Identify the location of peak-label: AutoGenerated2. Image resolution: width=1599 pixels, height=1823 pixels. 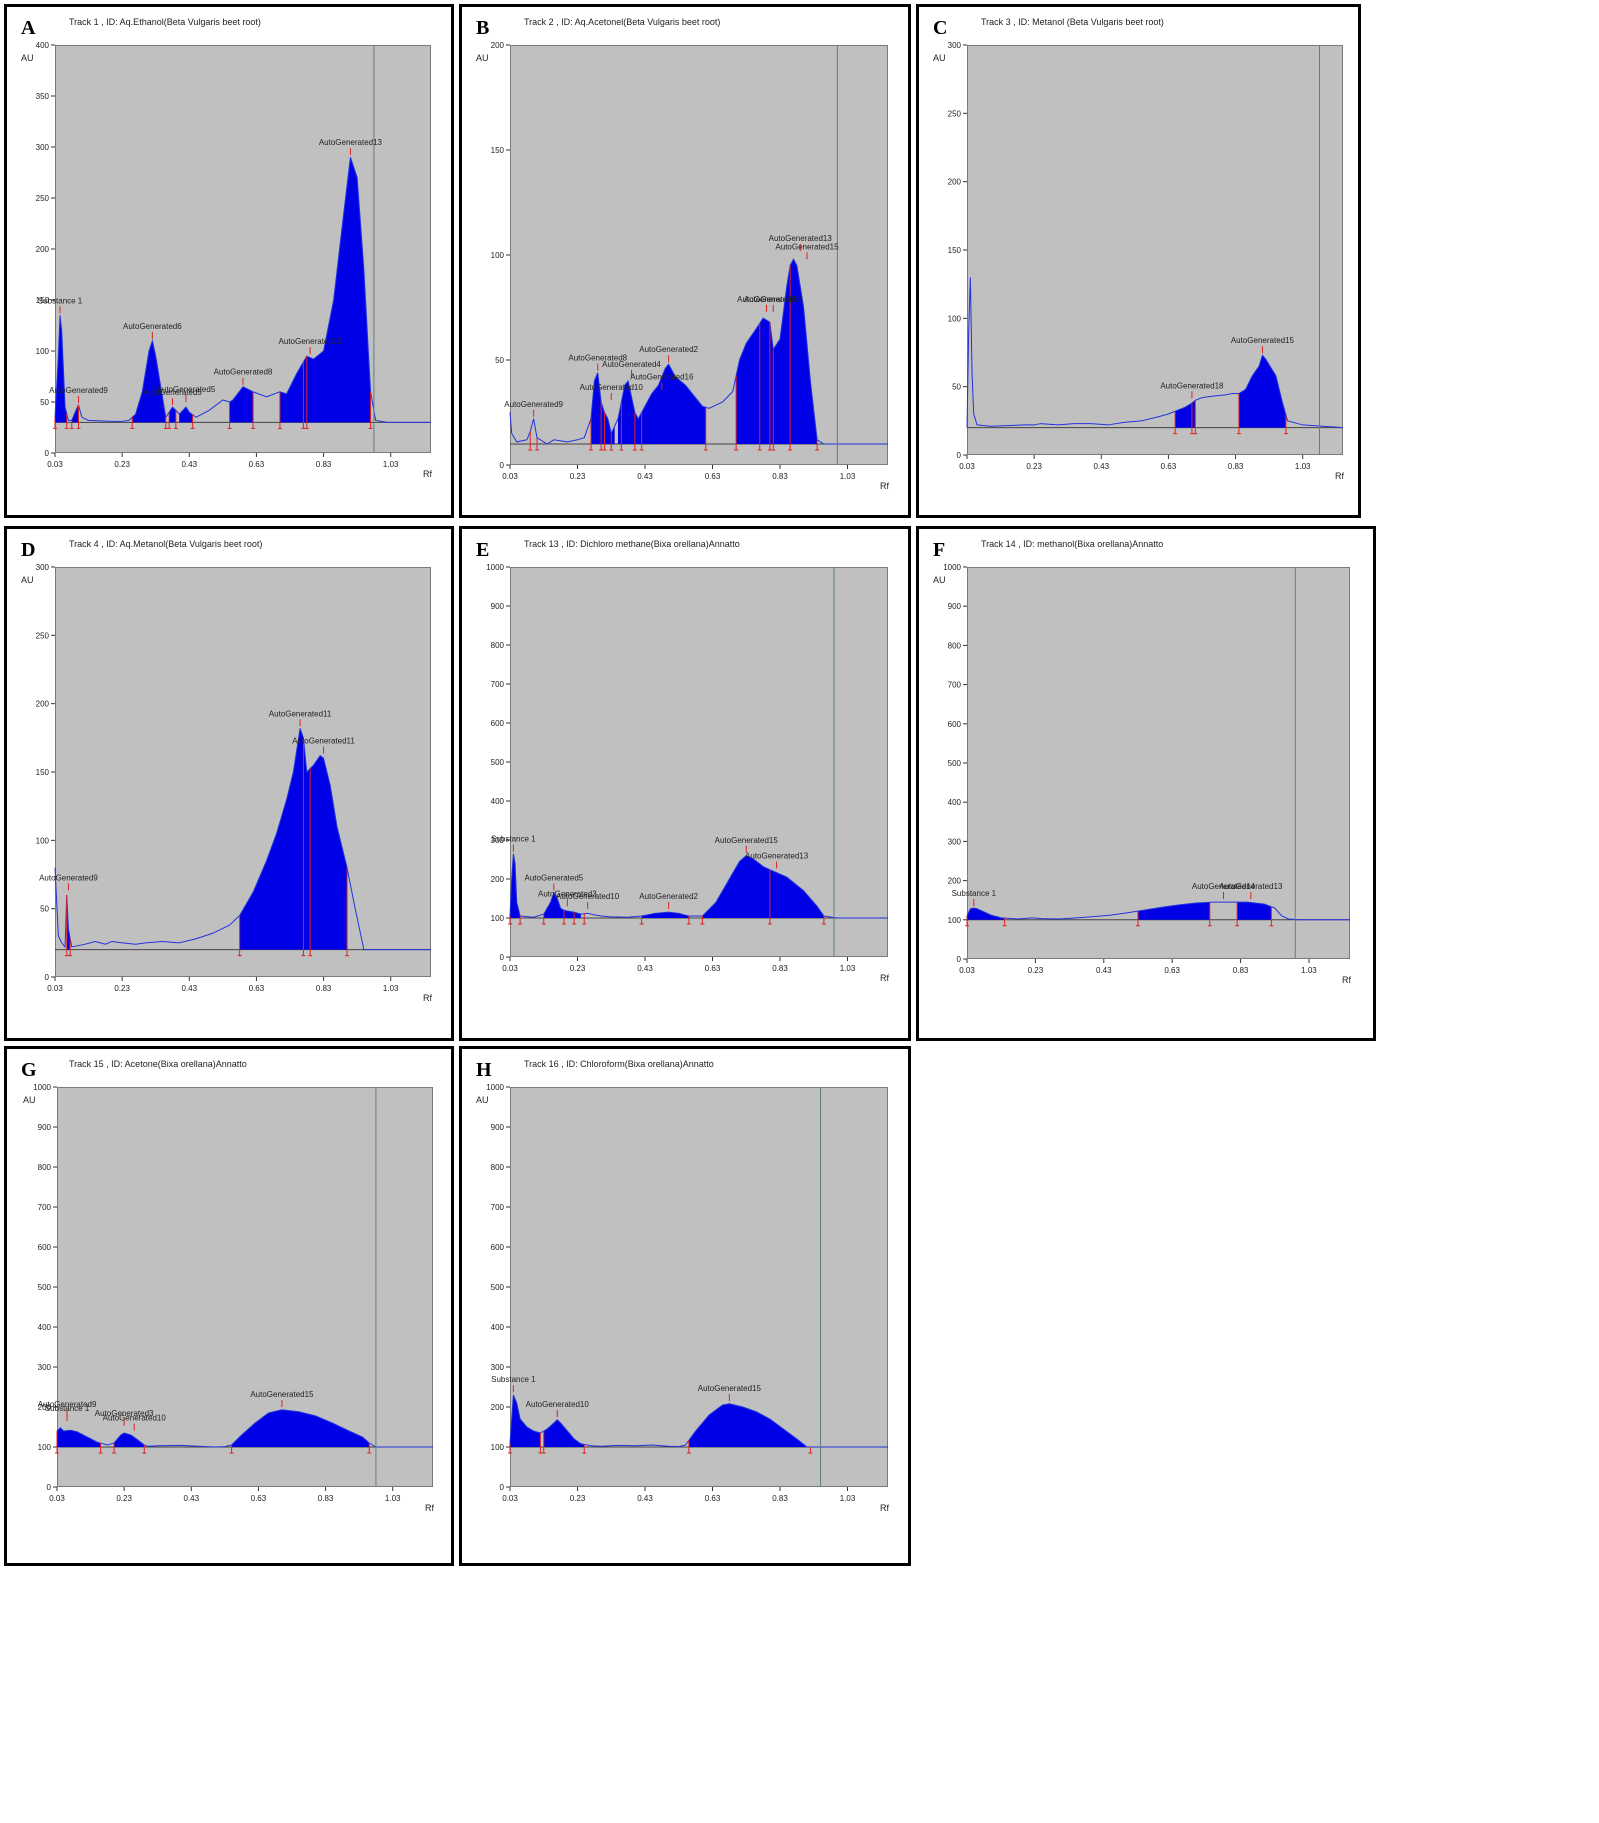
(668, 349).